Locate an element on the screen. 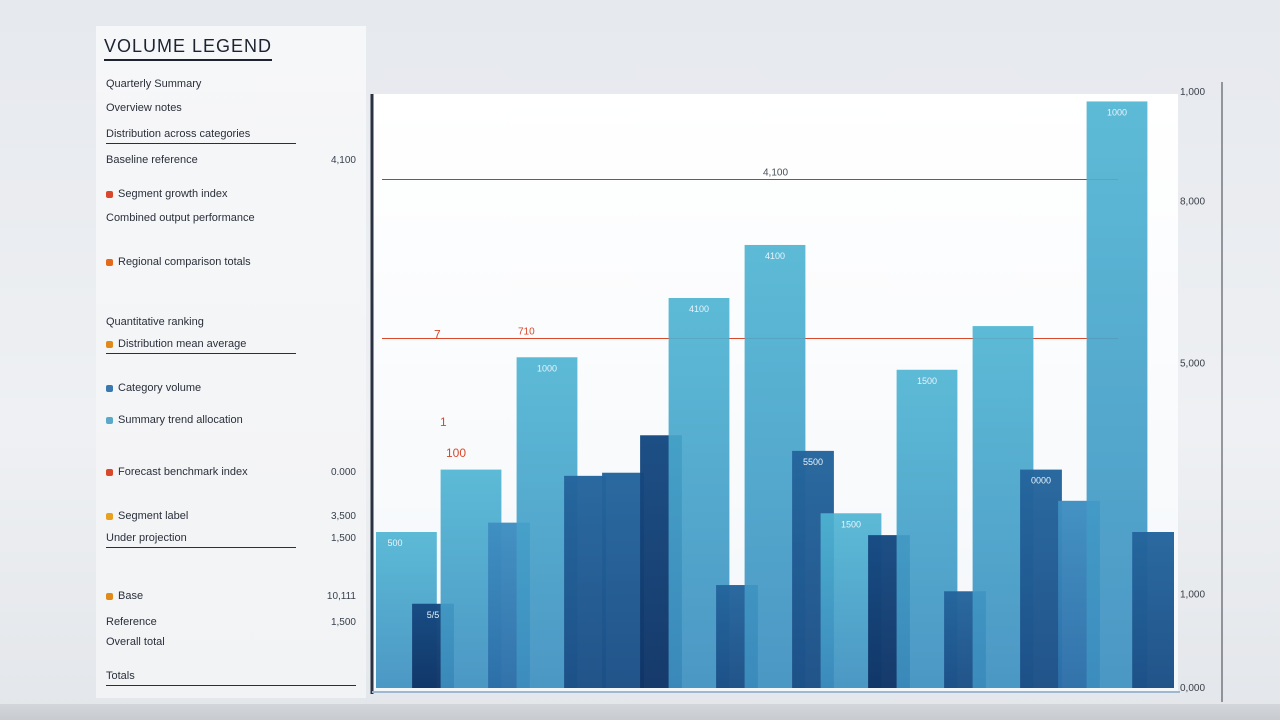  right-tick-label: 0,000 is located at coordinates (1192, 688).